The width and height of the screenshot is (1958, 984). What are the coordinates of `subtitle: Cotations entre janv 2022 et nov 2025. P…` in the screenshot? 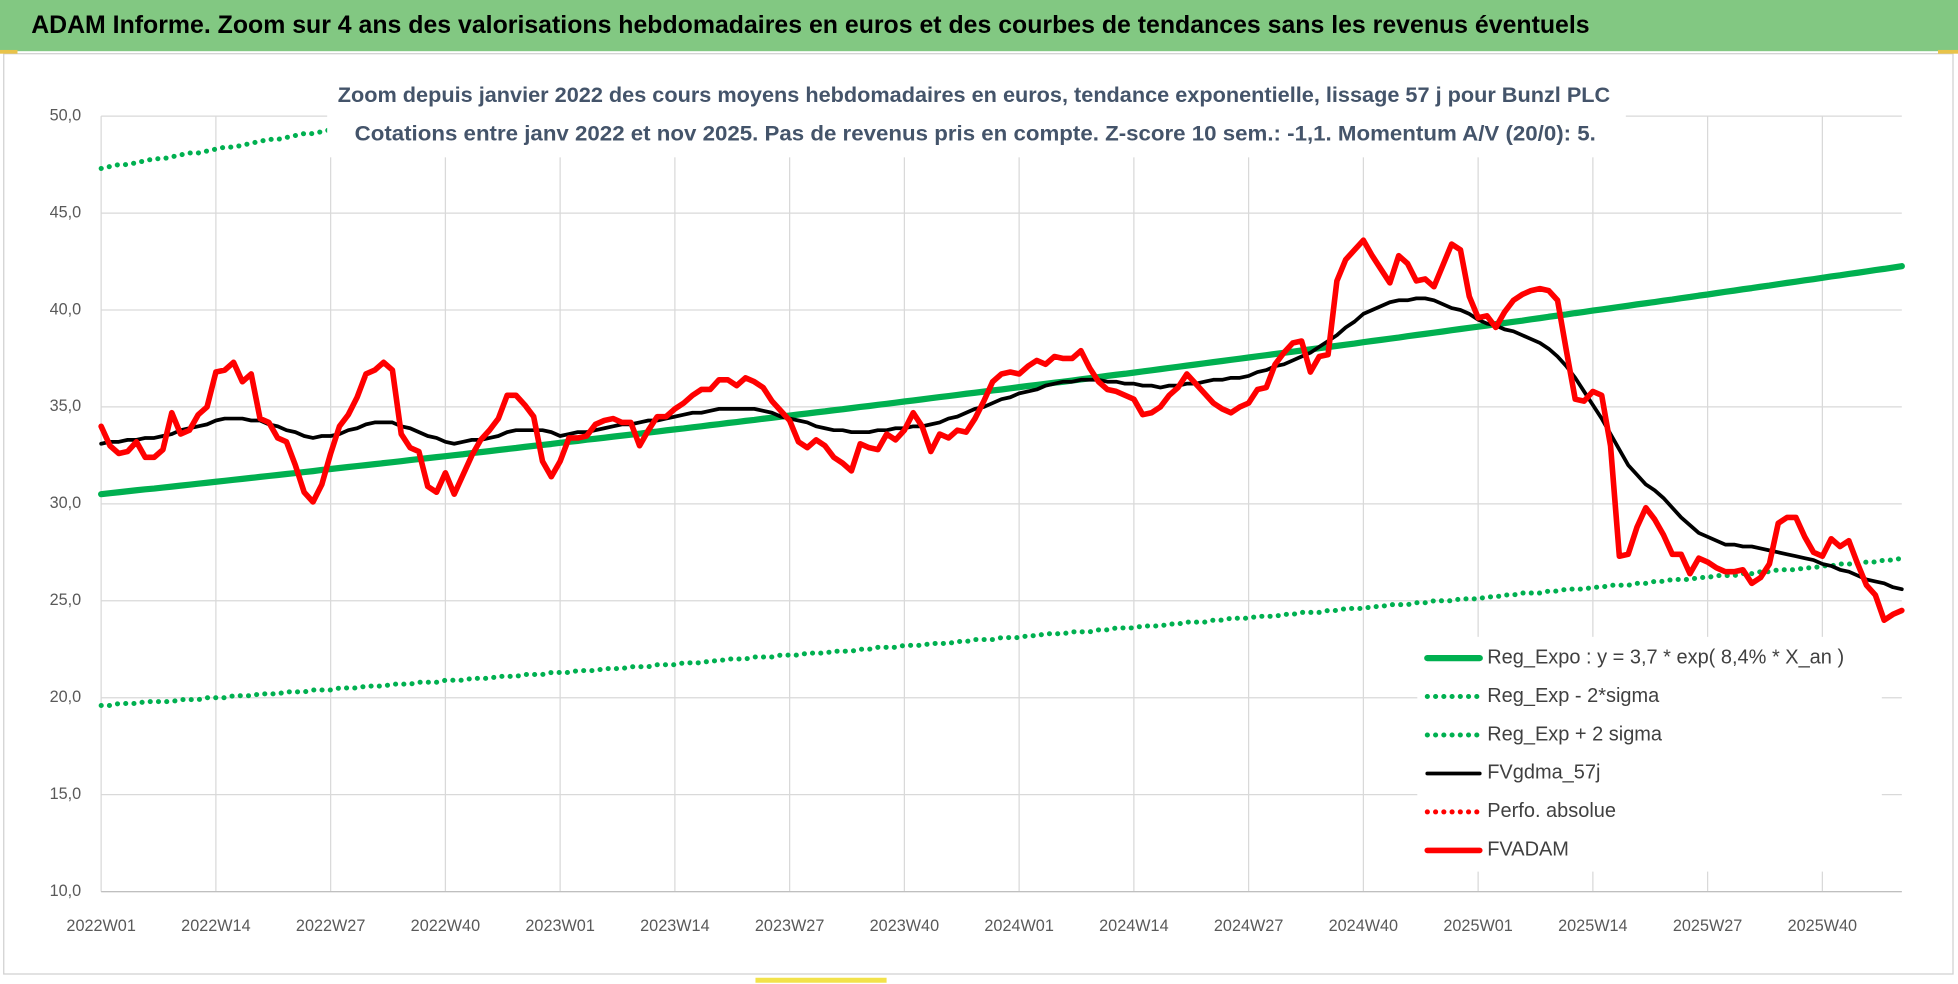 It's located at (975, 133).